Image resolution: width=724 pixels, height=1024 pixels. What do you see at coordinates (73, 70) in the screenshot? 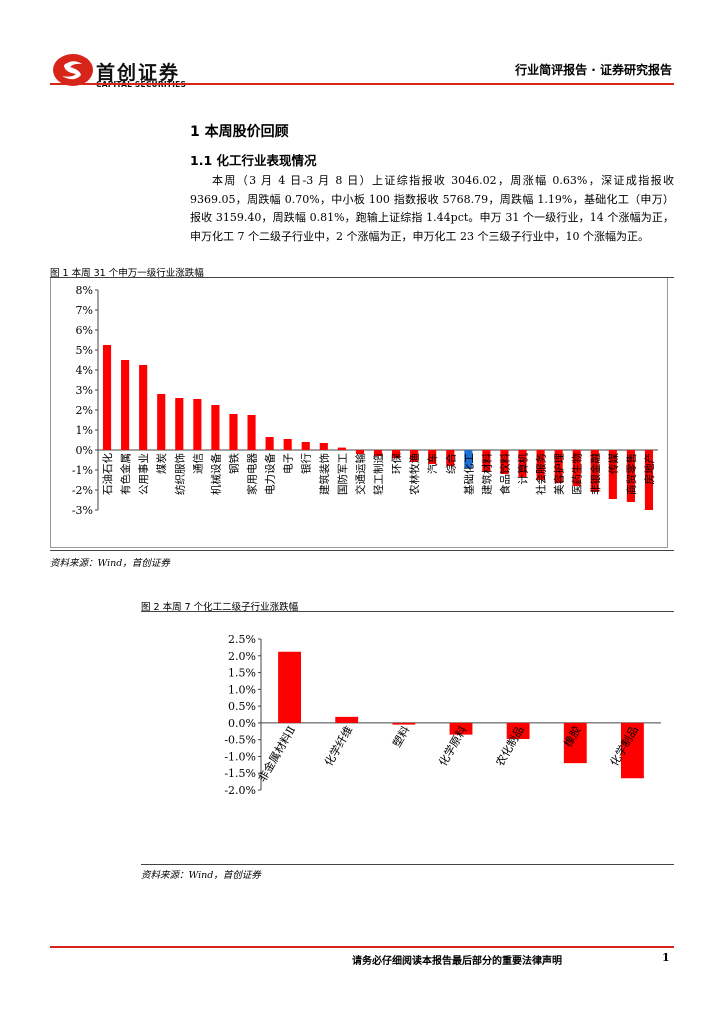
I see `company-logo` at bounding box center [73, 70].